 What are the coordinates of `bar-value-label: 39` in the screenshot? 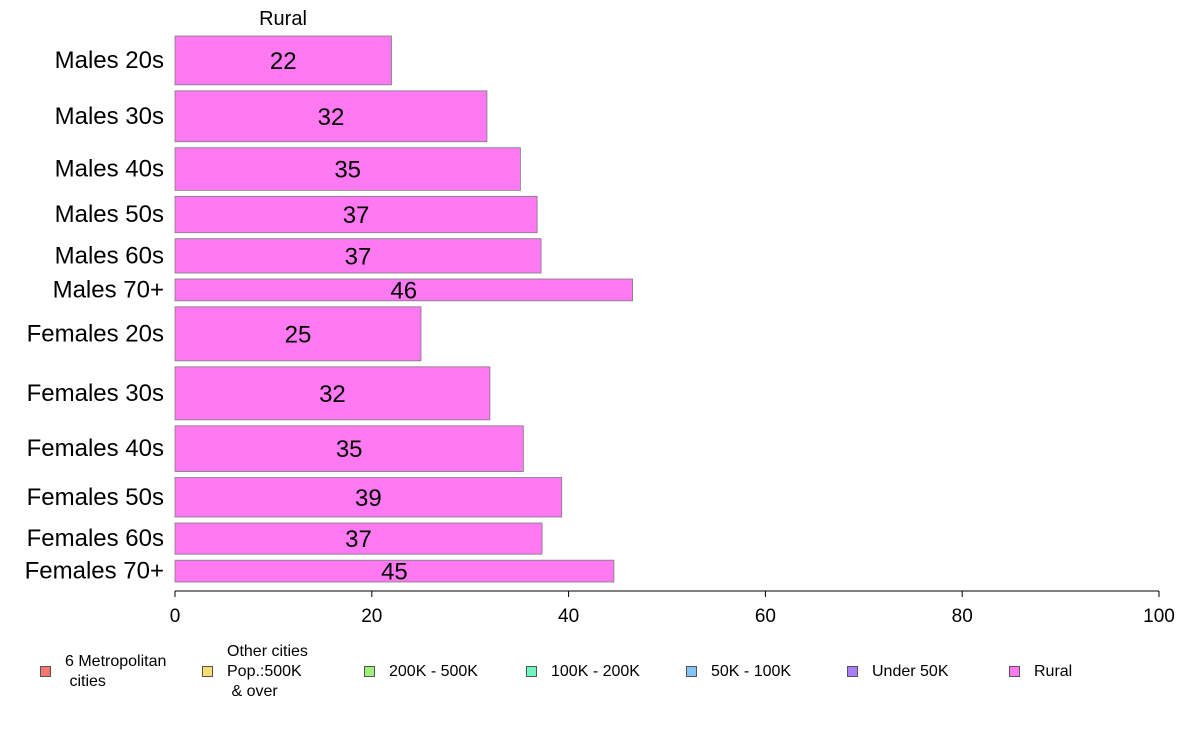 It's located at (368, 498).